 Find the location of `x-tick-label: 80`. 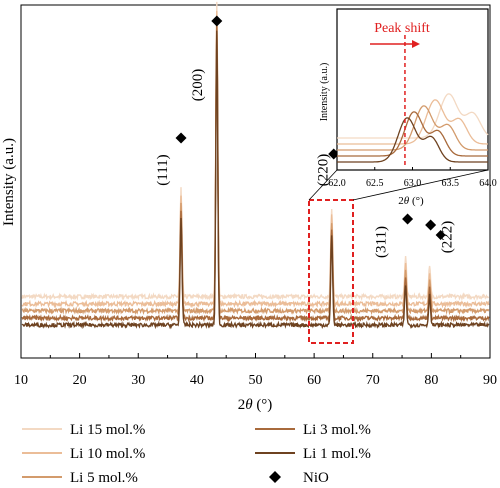

x-tick-label: 80 is located at coordinates (431, 380).